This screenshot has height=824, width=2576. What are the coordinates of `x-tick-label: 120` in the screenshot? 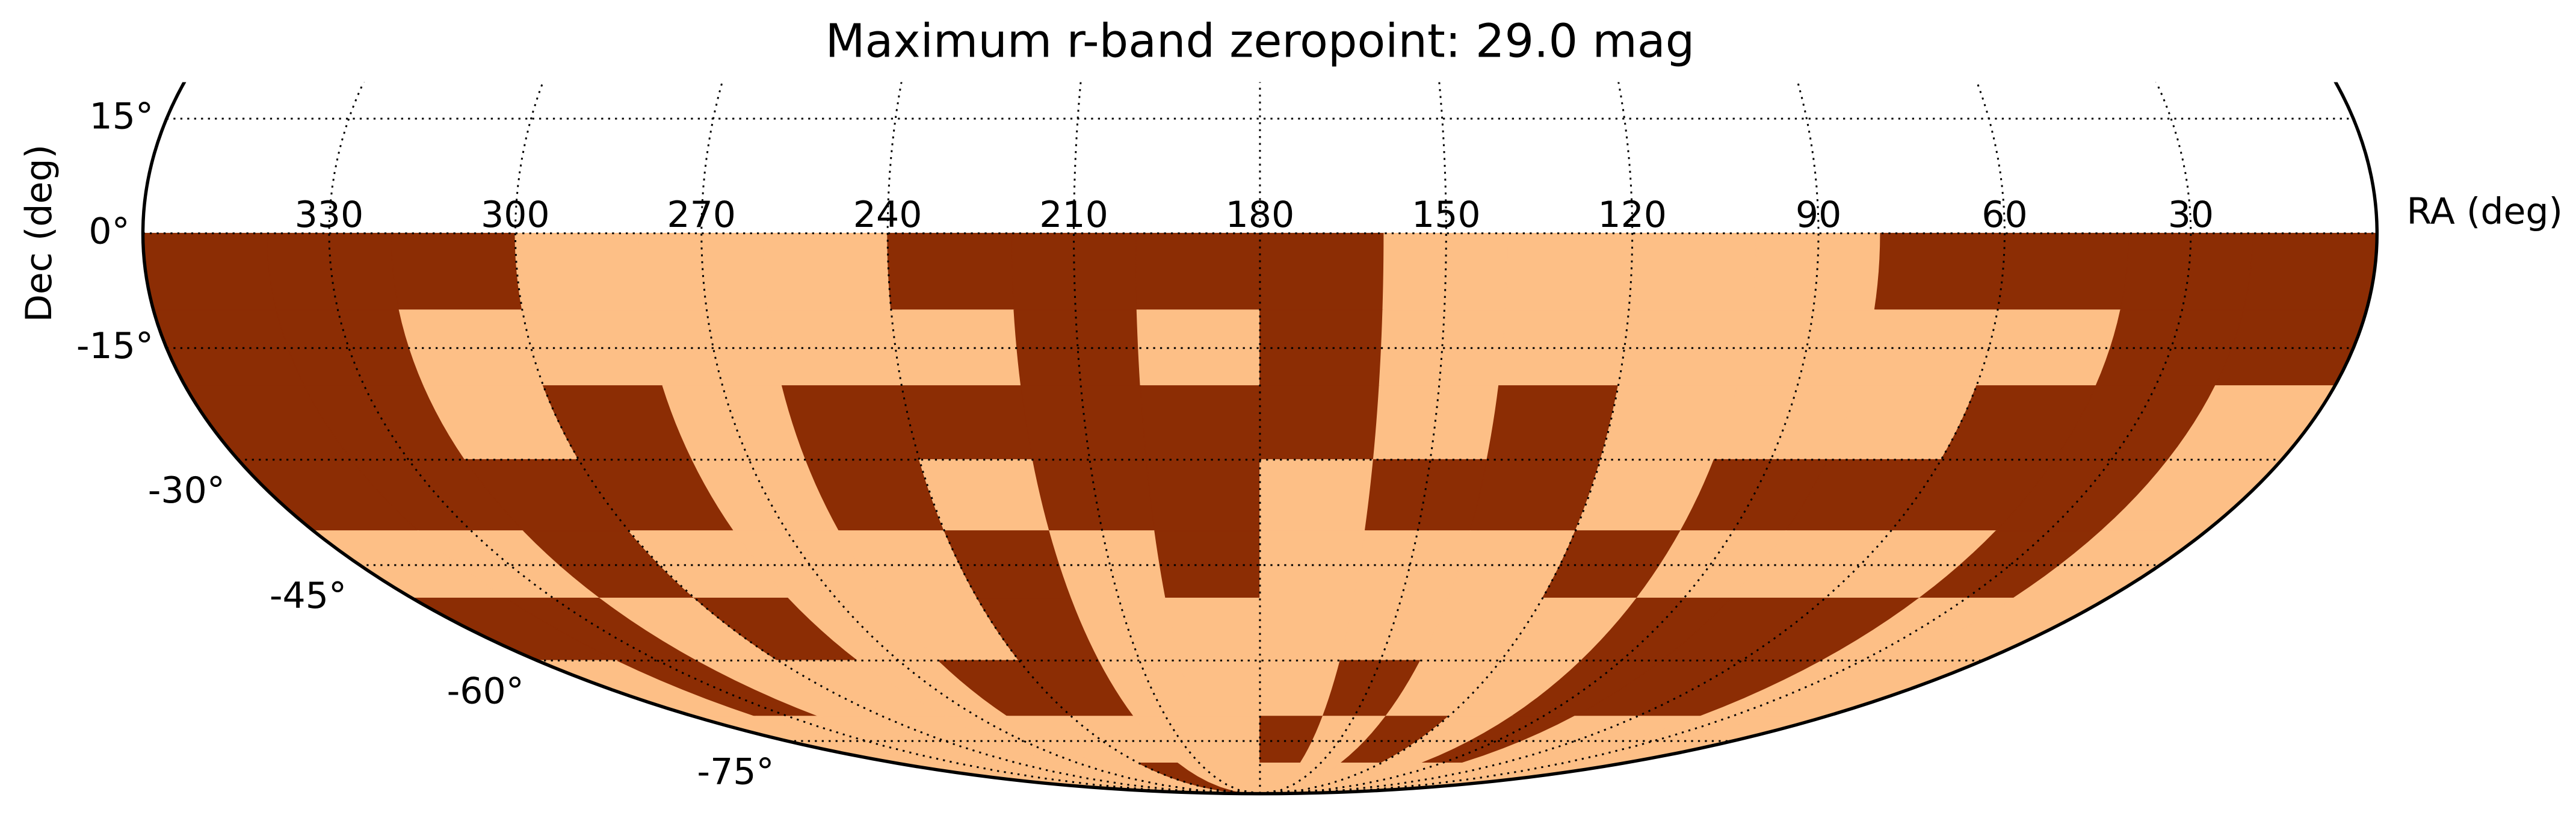 It's located at (1632, 215).